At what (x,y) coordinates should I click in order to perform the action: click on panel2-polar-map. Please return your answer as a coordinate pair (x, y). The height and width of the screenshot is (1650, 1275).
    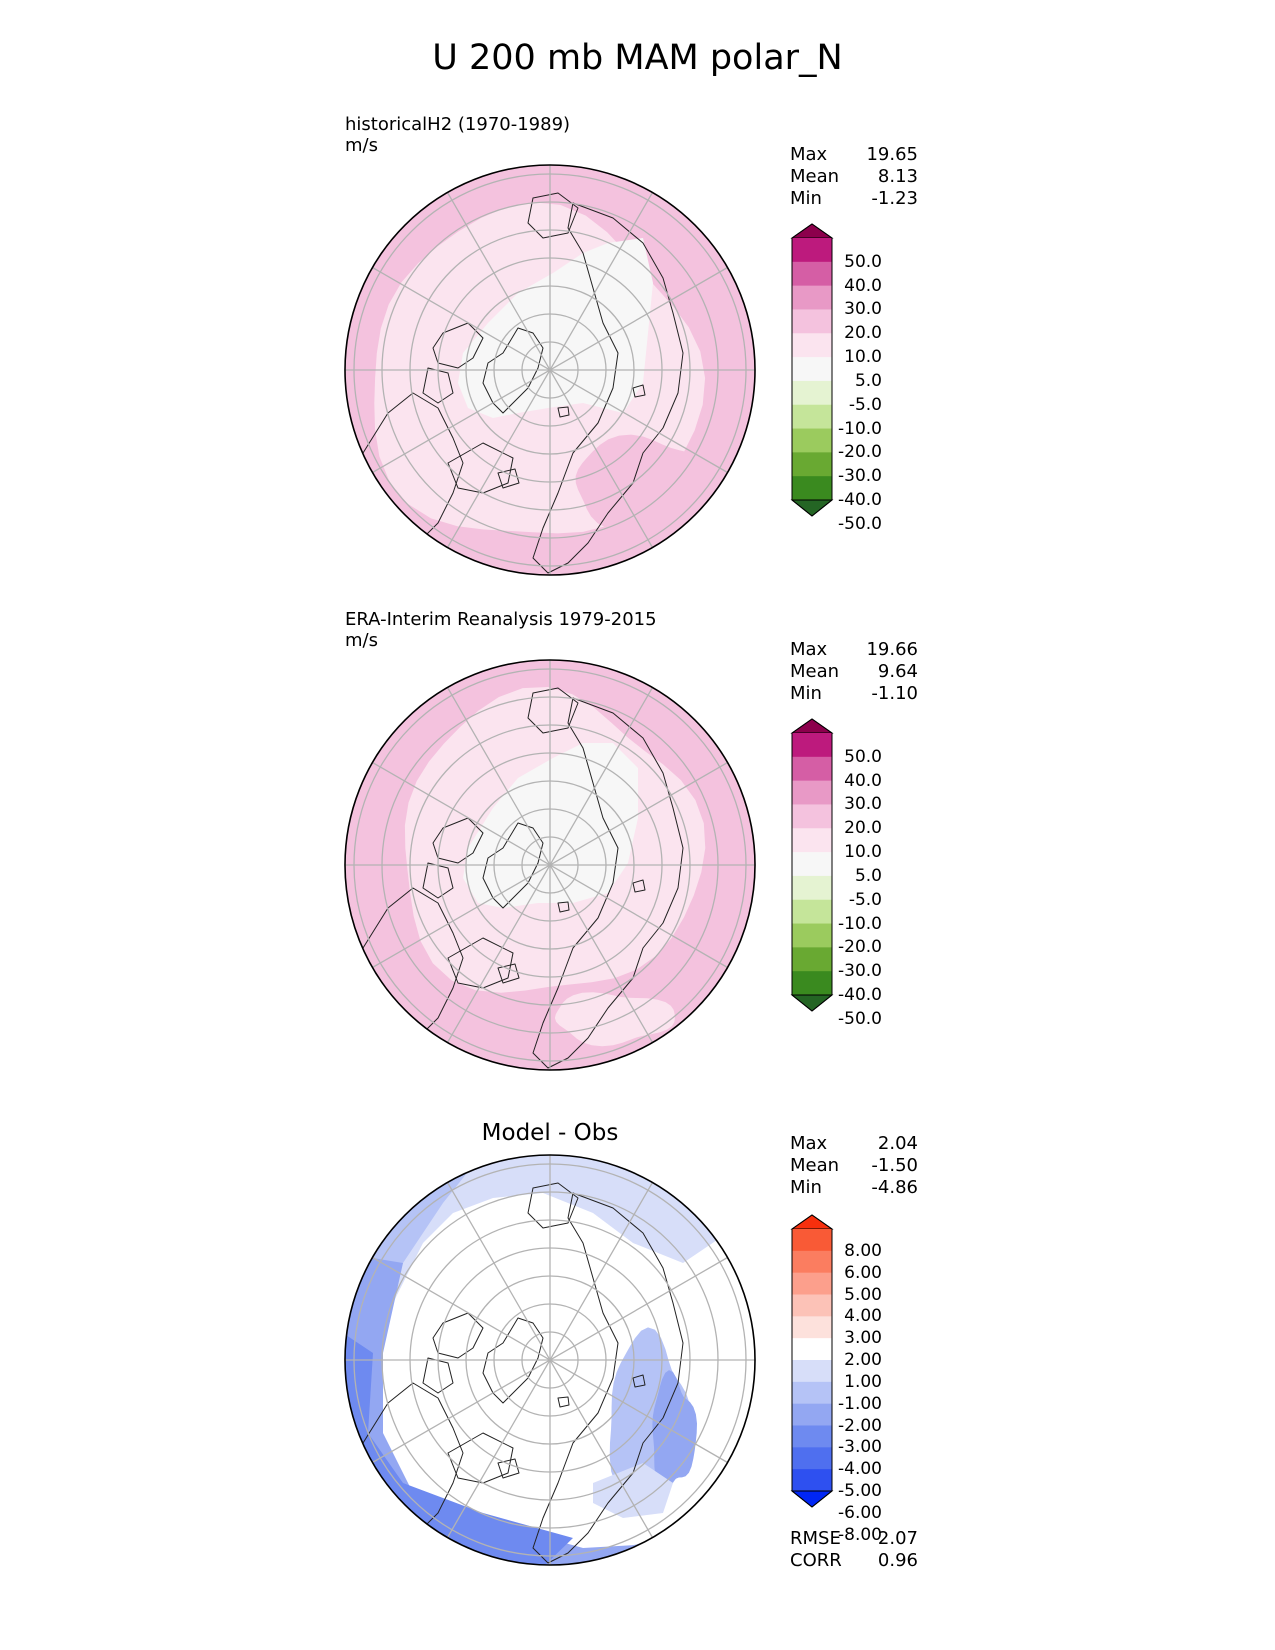
    Looking at the image, I should click on (550, 865).